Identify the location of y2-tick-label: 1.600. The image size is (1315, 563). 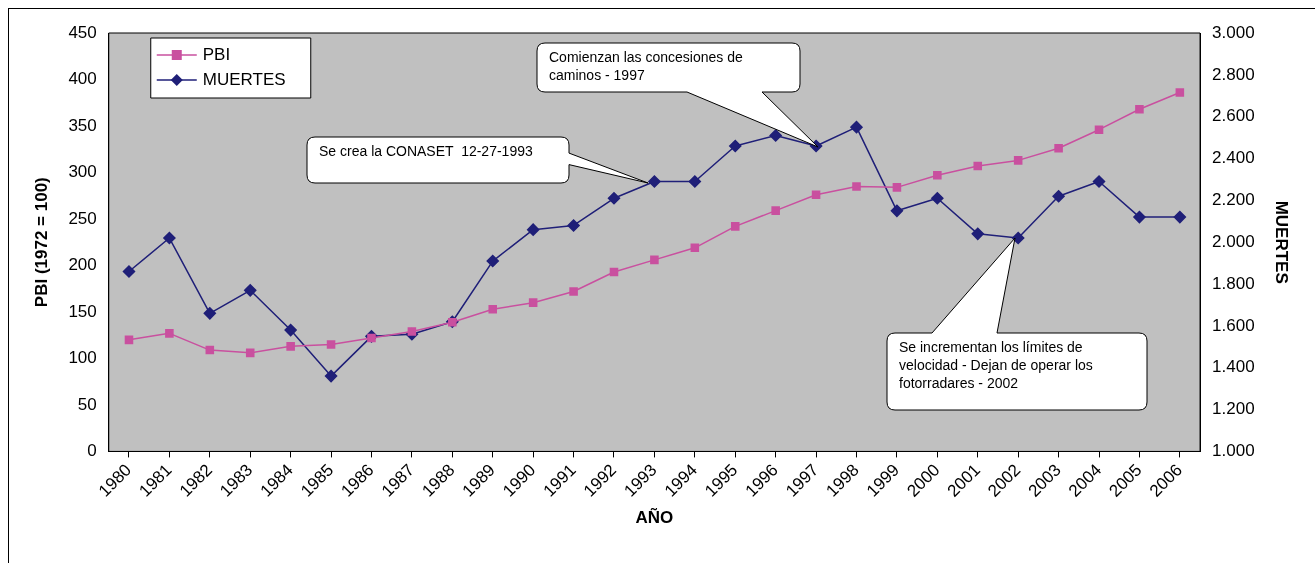
(1233, 325).